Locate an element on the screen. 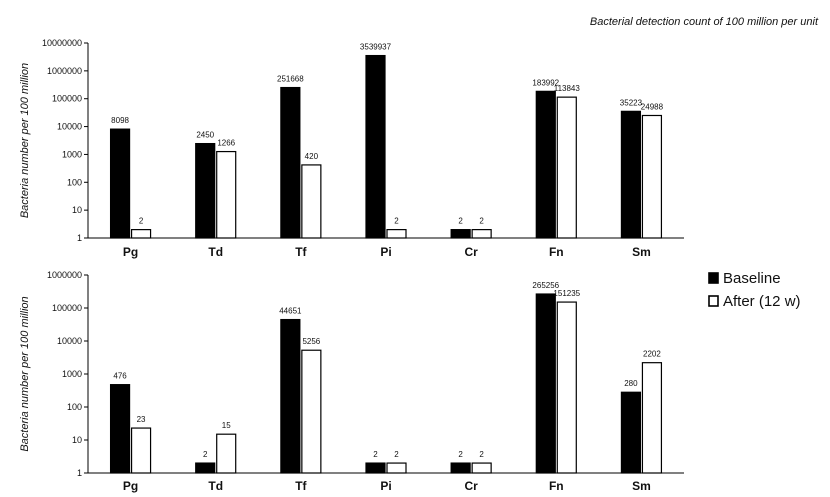 The image size is (830, 497). data-label: 420 is located at coordinates (312, 156).